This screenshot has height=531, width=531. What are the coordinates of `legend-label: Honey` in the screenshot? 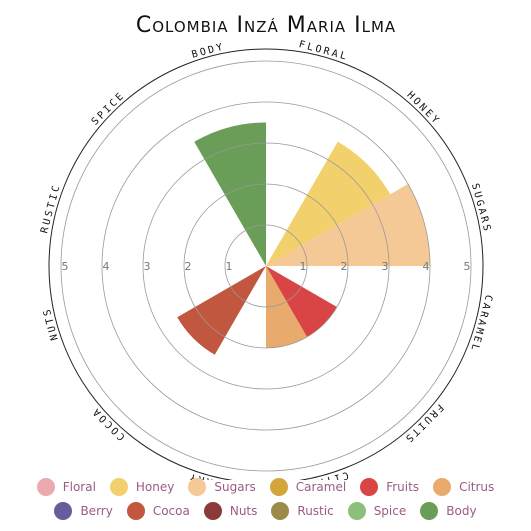 It's located at (155, 487).